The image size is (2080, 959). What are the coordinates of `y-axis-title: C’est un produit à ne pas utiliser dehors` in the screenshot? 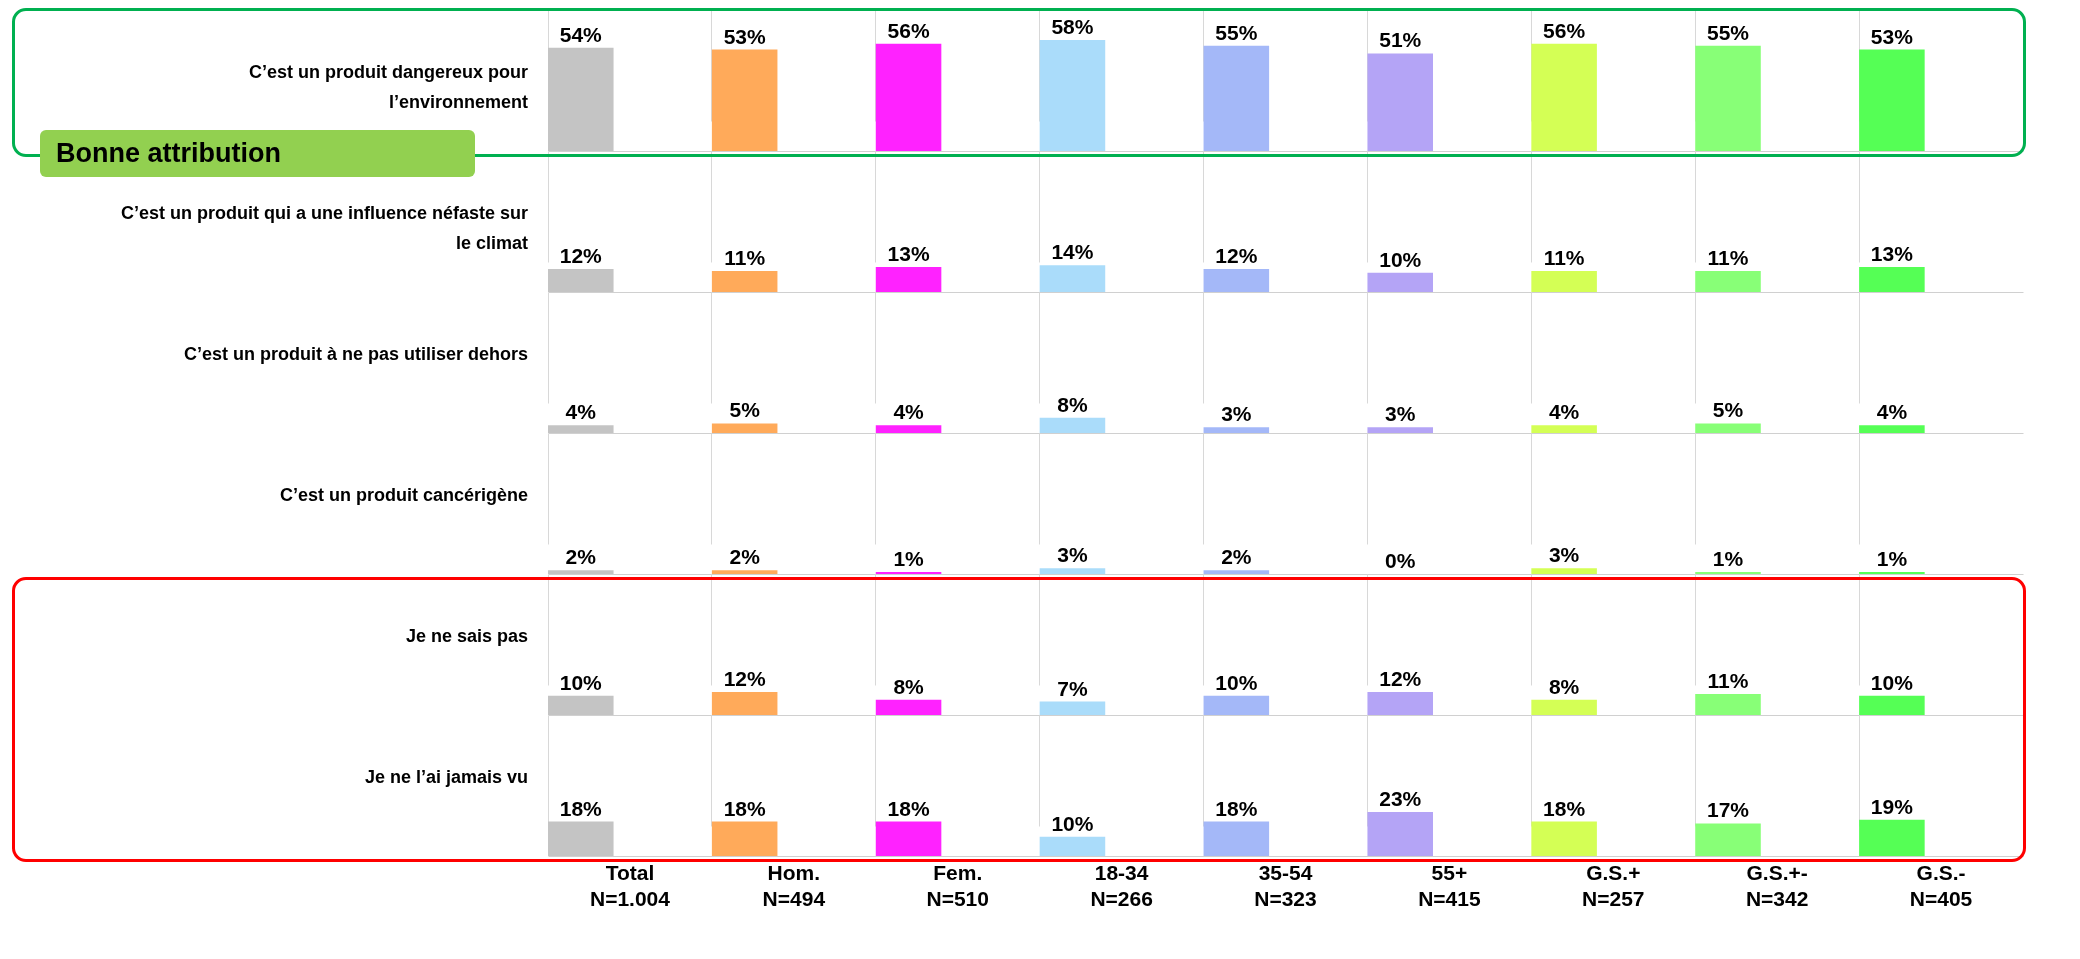 It's located at (355, 354).